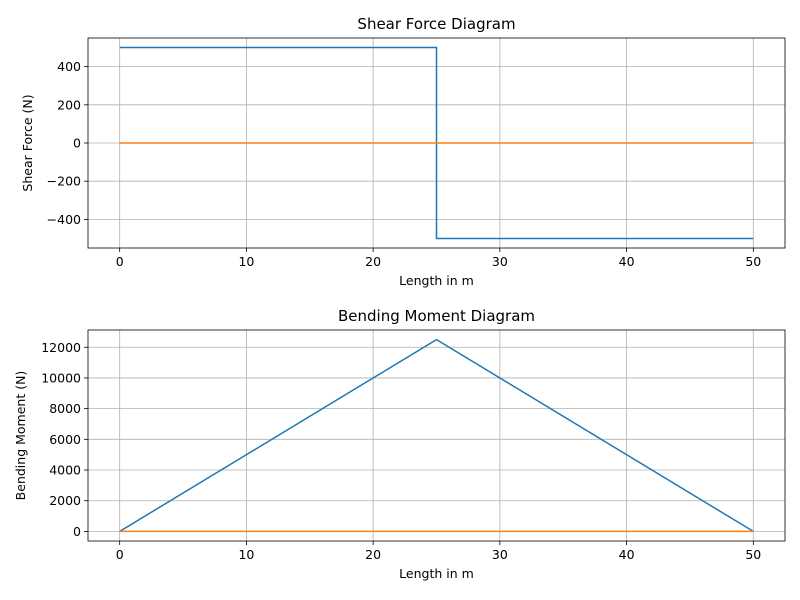 This screenshot has height=600, width=800. What do you see at coordinates (27, 142) in the screenshot?
I see `y-axis-label: Shear Force (N)` at bounding box center [27, 142].